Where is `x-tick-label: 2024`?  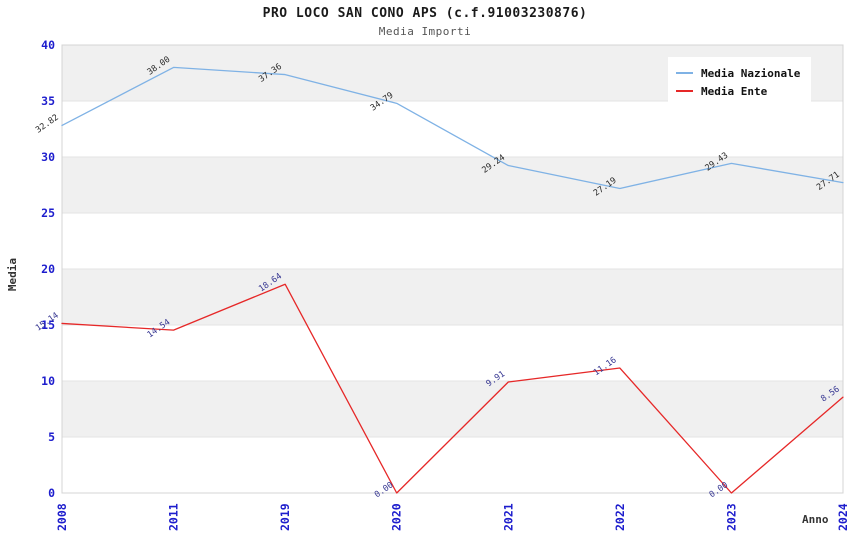 x-tick-label: 2024 is located at coordinates (843, 517).